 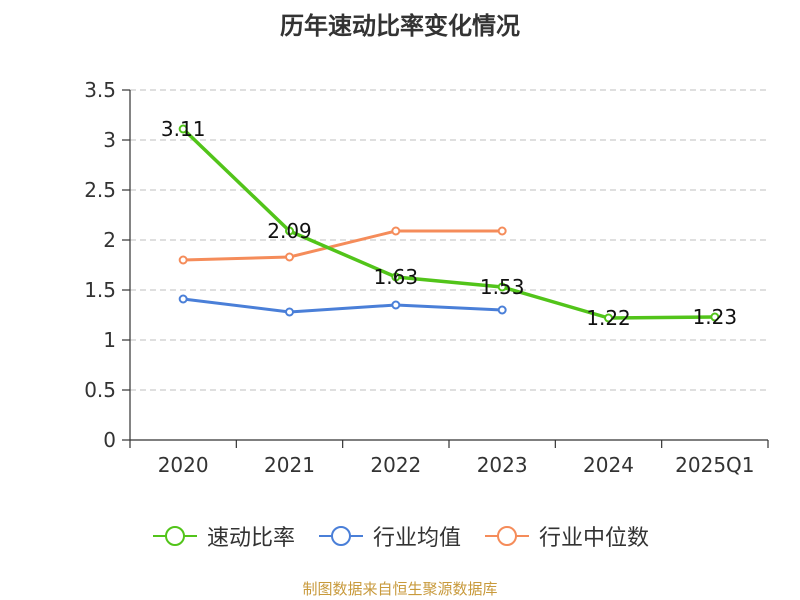 I want to click on legend-label-speed-ratio: 速动比率, so click(x=250, y=538).